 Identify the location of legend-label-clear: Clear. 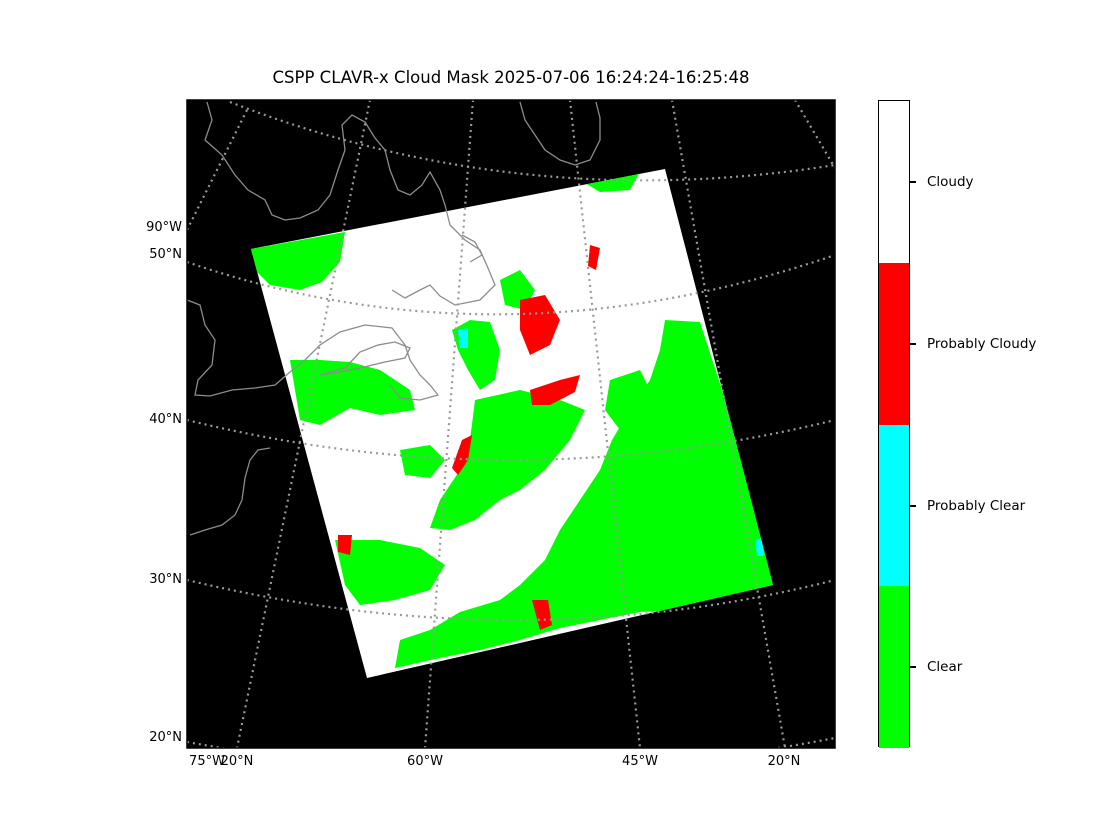
(945, 667).